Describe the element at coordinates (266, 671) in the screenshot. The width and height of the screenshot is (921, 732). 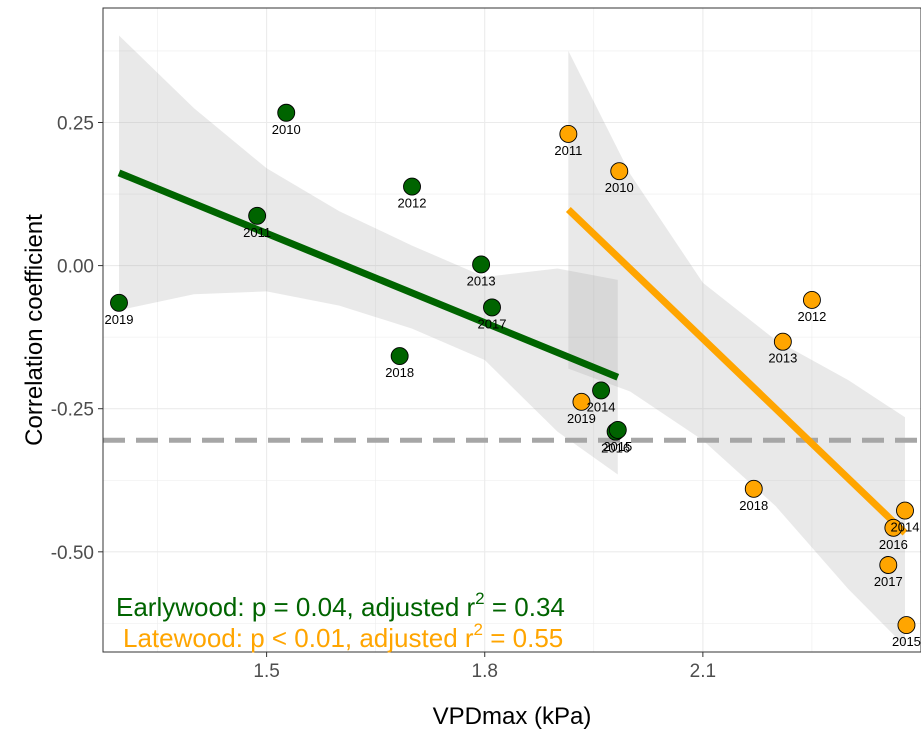
I see `x-tick-label: 1.5` at that location.